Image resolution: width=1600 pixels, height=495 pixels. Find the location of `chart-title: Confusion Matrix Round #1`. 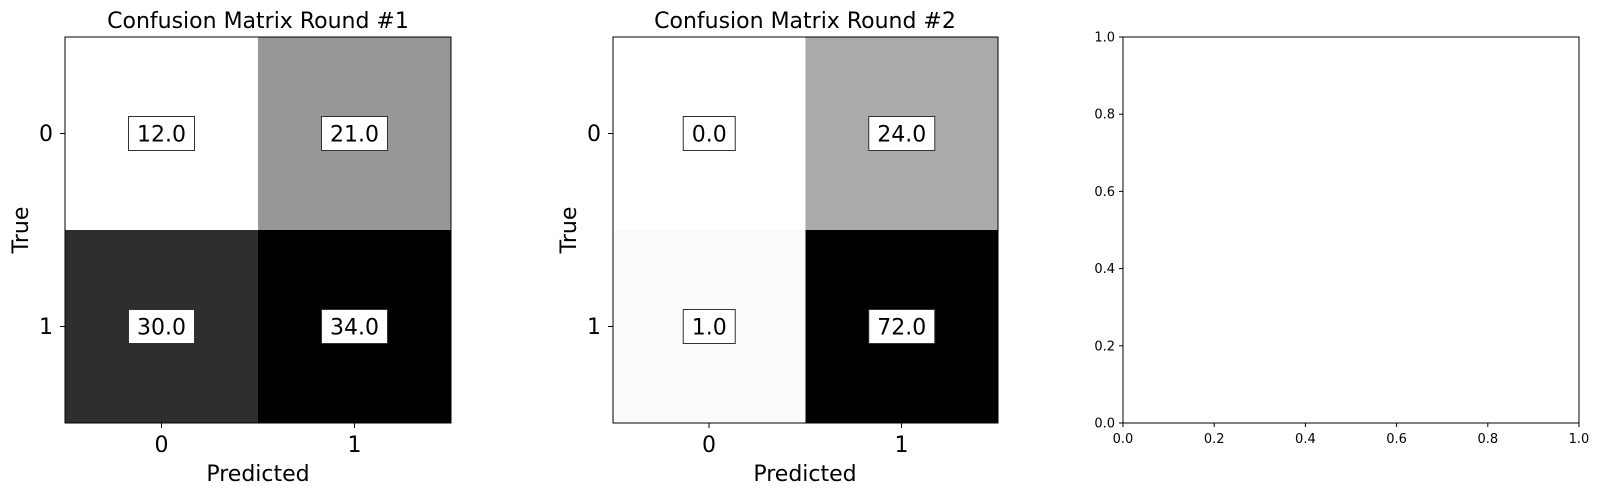

chart-title: Confusion Matrix Round #1 is located at coordinates (258, 21).